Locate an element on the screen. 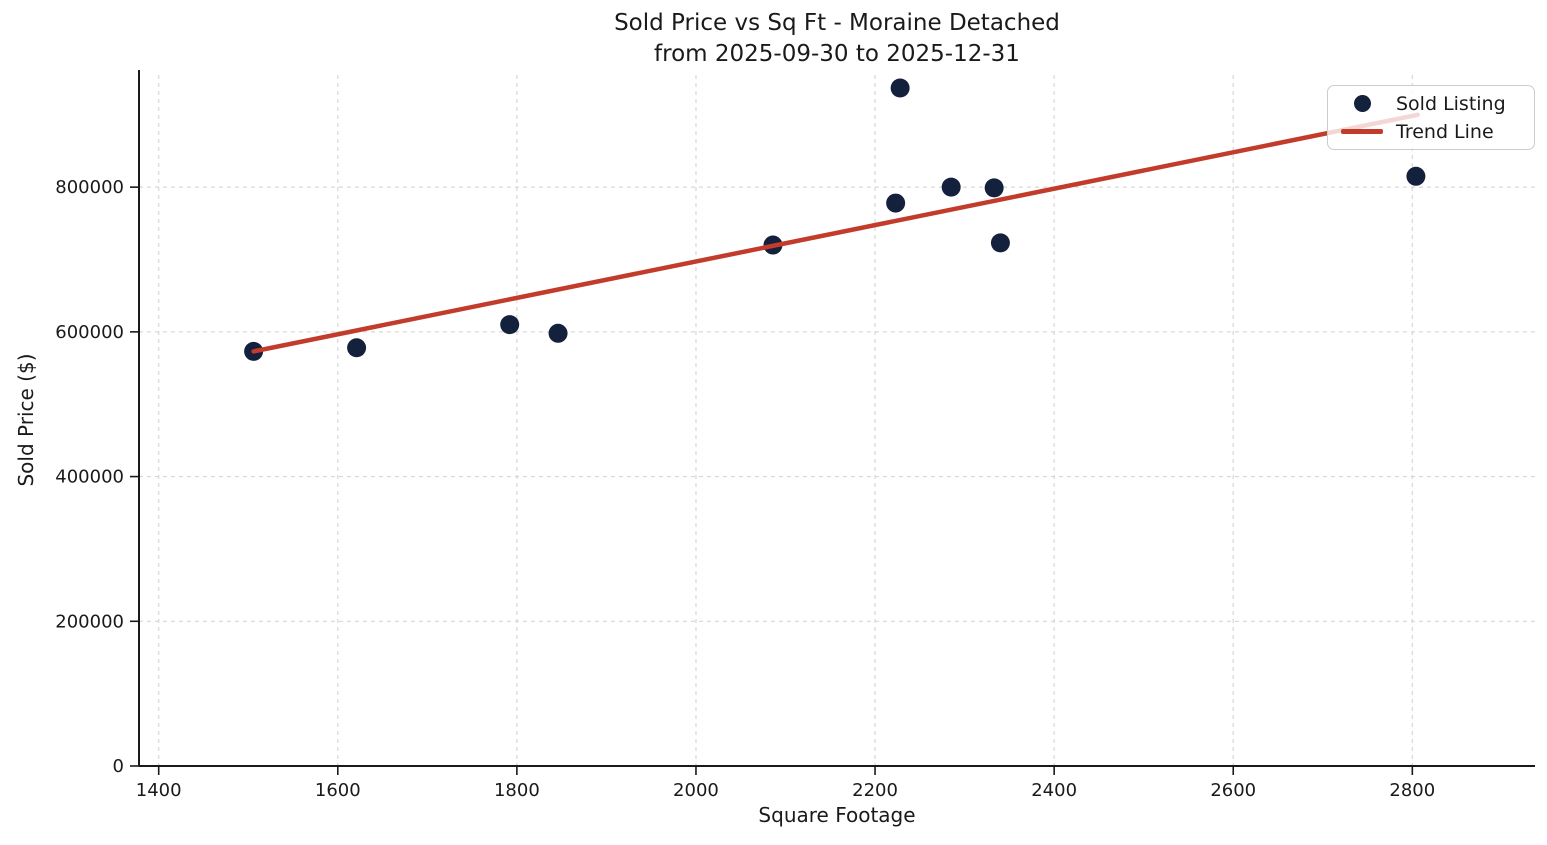  y-axis-label: Sold Price ($) is located at coordinates (26, 420).